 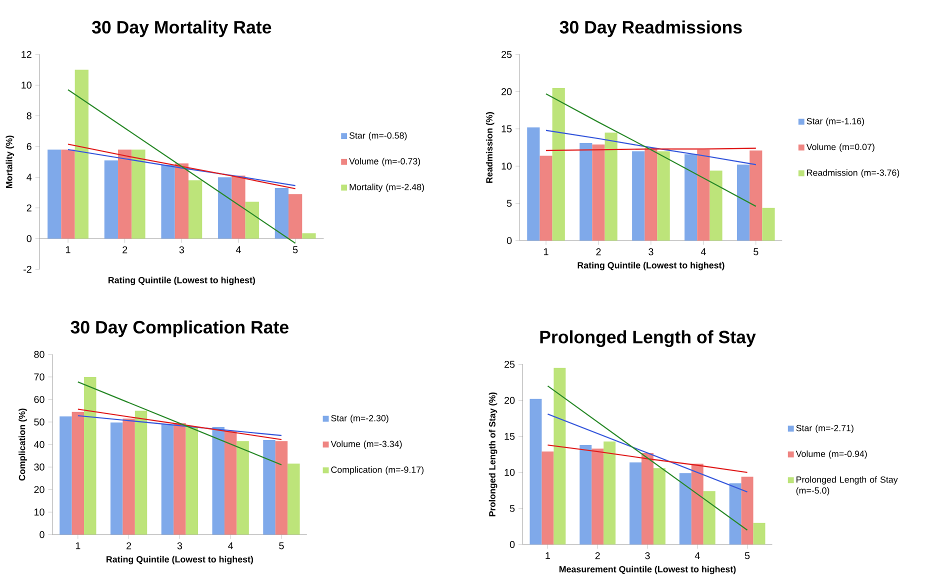 What do you see at coordinates (179, 329) in the screenshot?
I see `chart-title: 30 Day Complication Rate` at bounding box center [179, 329].